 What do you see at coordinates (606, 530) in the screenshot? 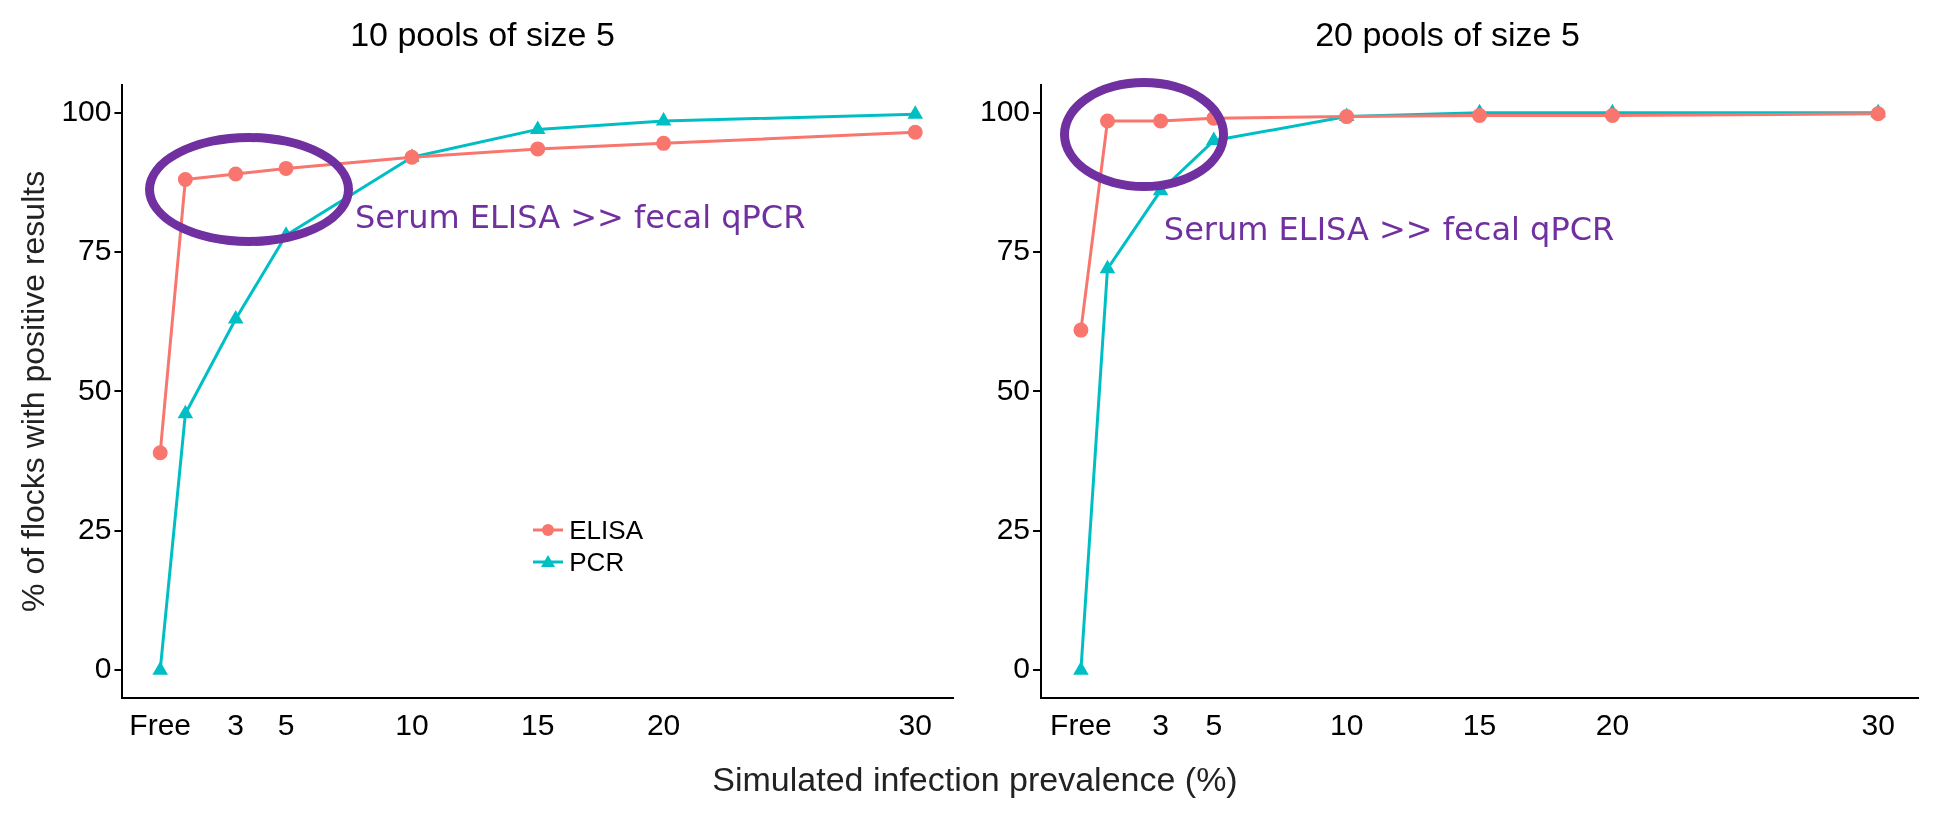
I see `legend-label: ELISA` at bounding box center [606, 530].